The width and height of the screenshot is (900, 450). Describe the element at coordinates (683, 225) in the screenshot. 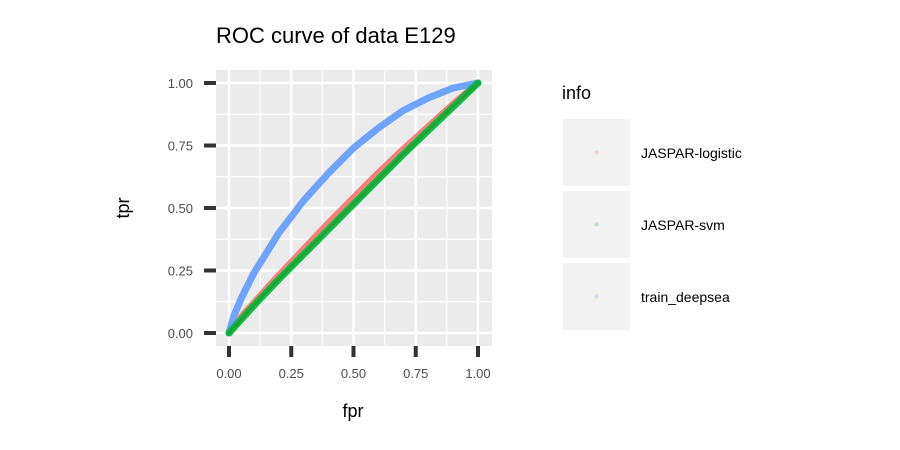

I see `legend-label: JASPAR-svm` at that location.